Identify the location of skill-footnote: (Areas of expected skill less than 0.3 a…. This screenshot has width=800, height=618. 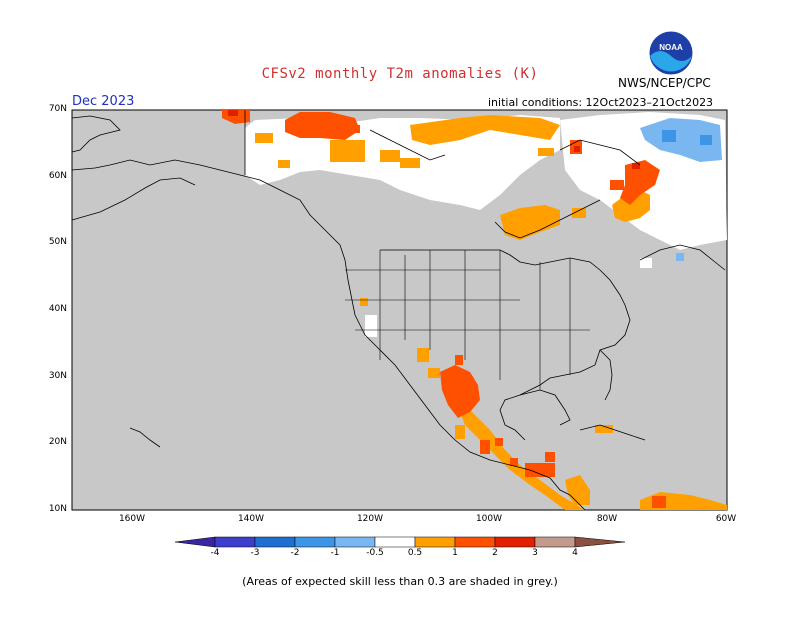
(400, 581).